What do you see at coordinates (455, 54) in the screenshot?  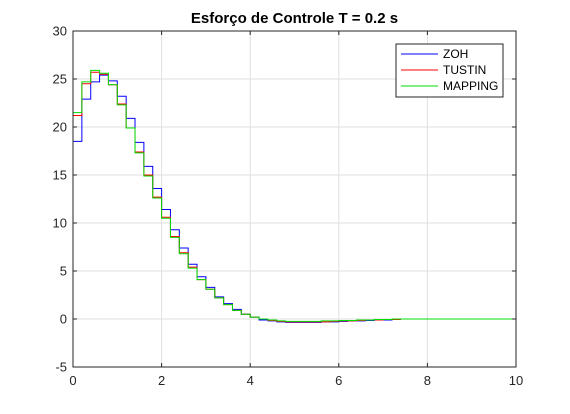 I see `legend-label: ZOH` at bounding box center [455, 54].